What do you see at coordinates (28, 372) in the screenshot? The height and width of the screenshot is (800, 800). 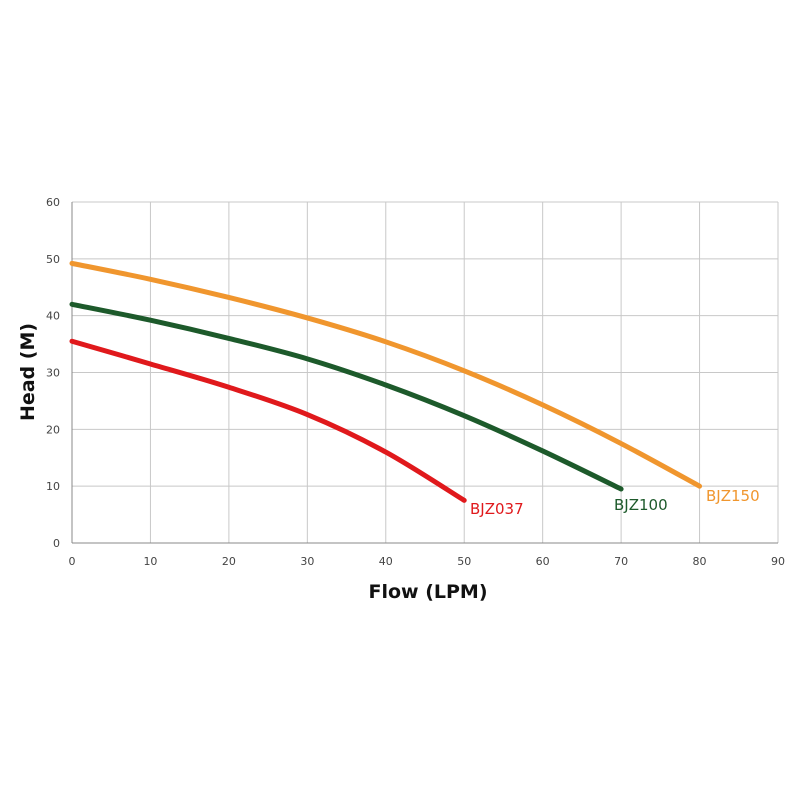 I see `y-axis-title: Head (M)` at bounding box center [28, 372].